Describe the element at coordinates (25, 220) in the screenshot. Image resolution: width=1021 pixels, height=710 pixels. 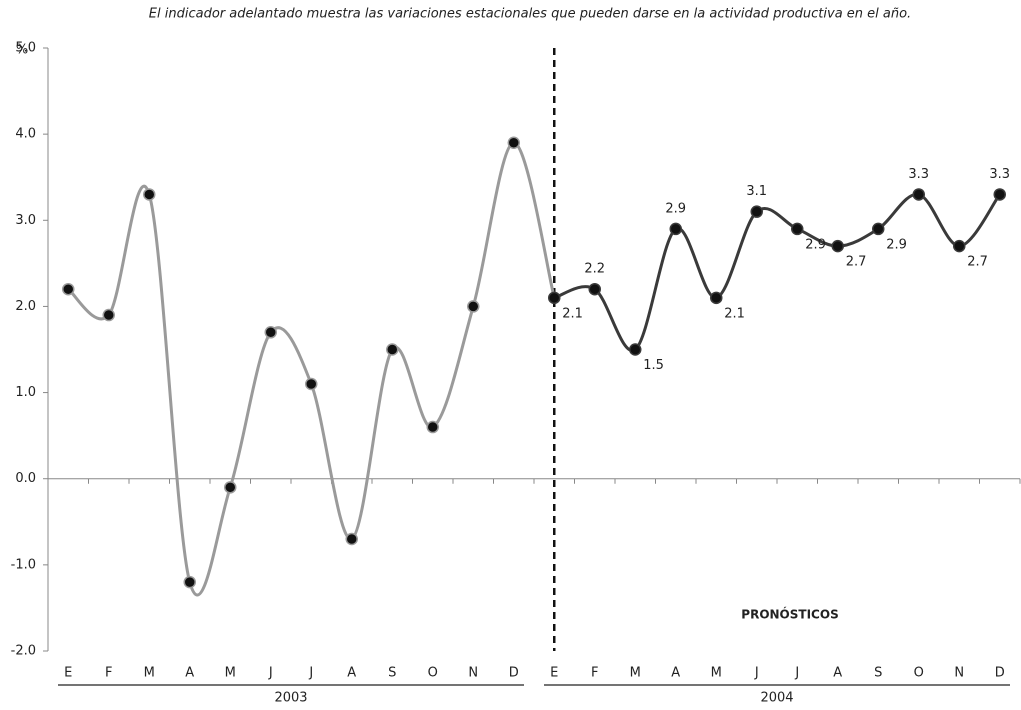
I see `y-tick-label: 3.0` at that location.